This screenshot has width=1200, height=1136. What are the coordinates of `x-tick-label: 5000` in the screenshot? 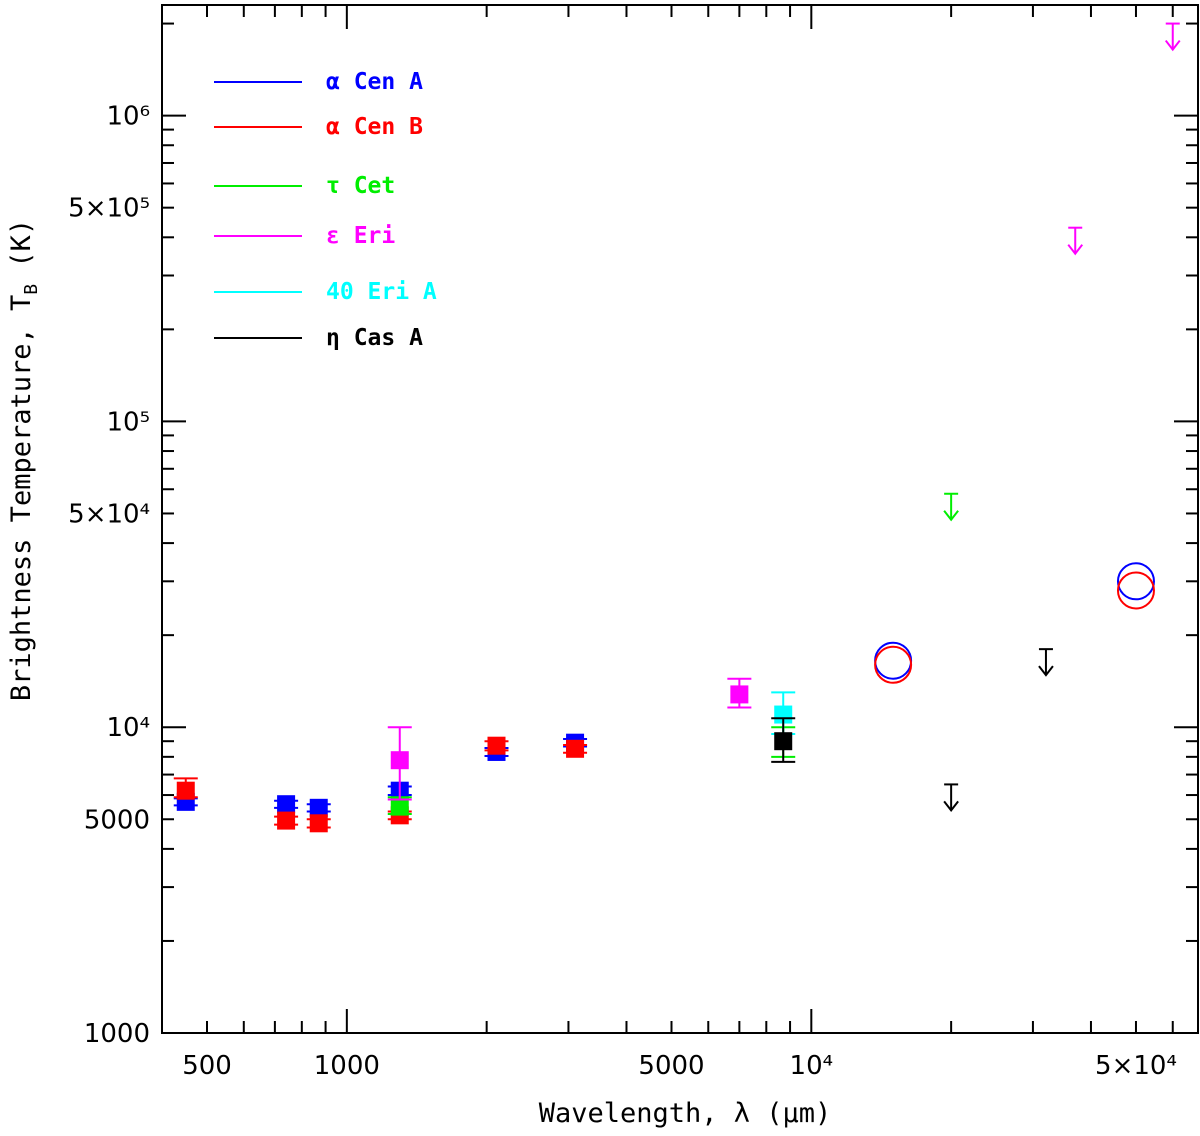 It's located at (671, 1066).